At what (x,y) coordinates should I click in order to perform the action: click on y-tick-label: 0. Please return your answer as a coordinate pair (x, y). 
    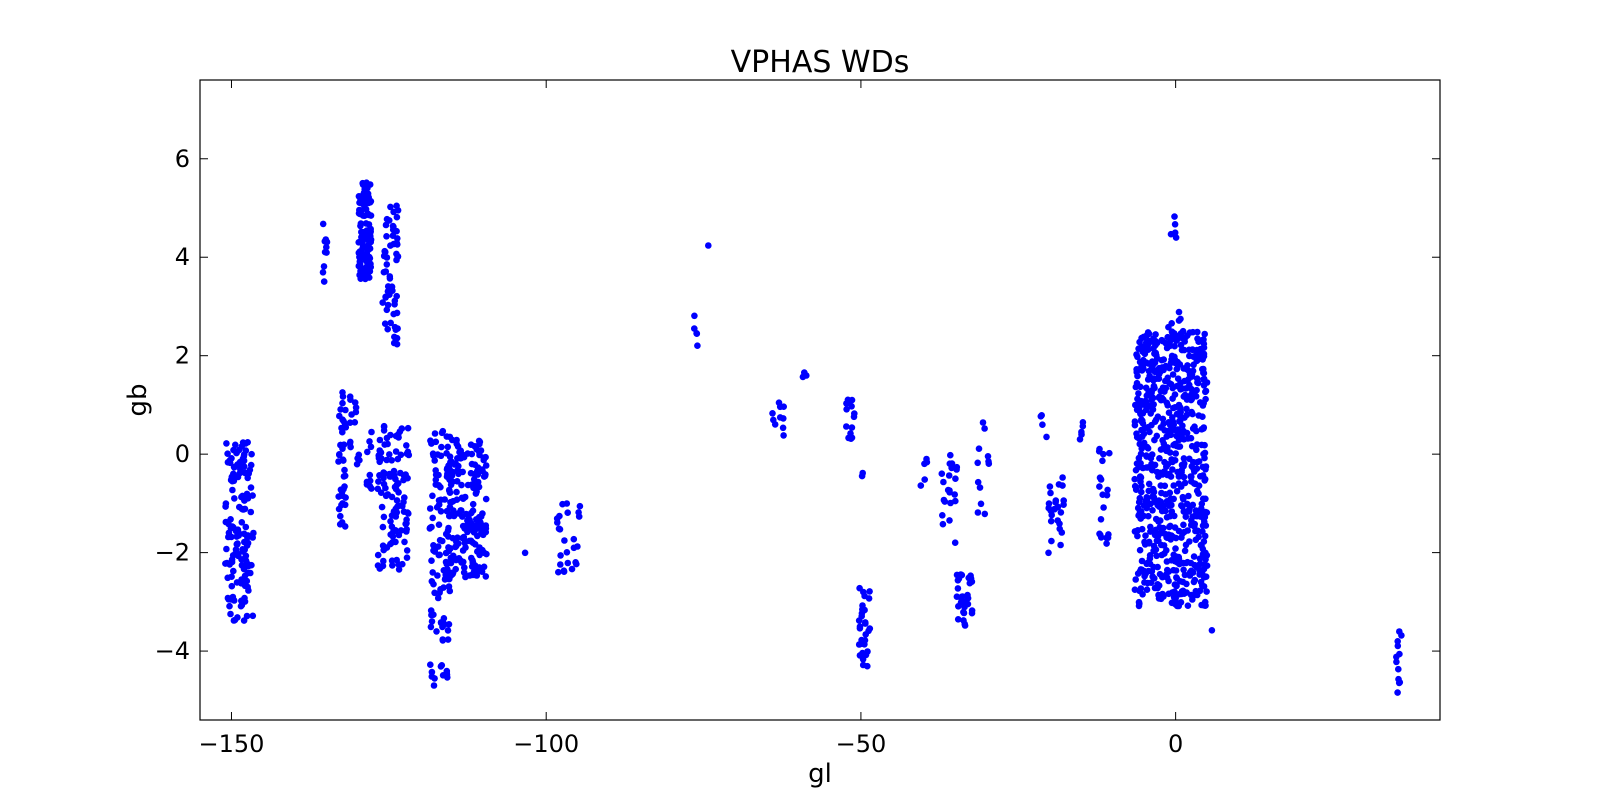
    Looking at the image, I should click on (182, 454).